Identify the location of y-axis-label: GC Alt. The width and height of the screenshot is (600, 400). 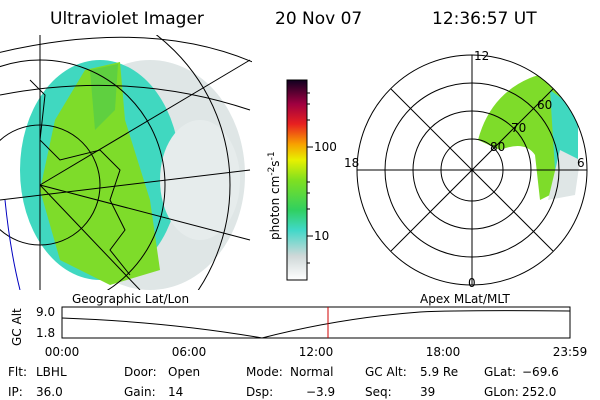
(17, 327).